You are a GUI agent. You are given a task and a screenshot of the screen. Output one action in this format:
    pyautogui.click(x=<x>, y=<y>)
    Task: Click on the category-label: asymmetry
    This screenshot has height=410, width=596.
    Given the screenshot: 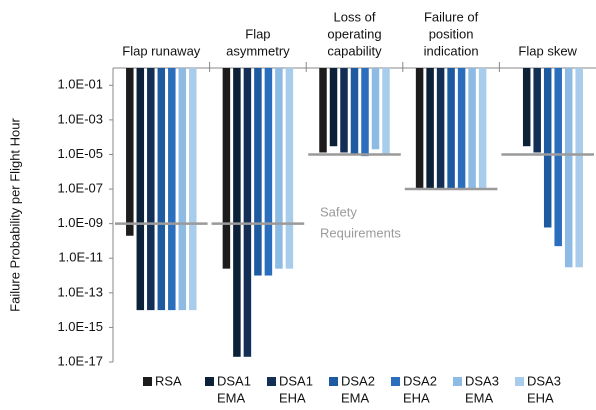 What is the action you would take?
    pyautogui.click(x=258, y=50)
    